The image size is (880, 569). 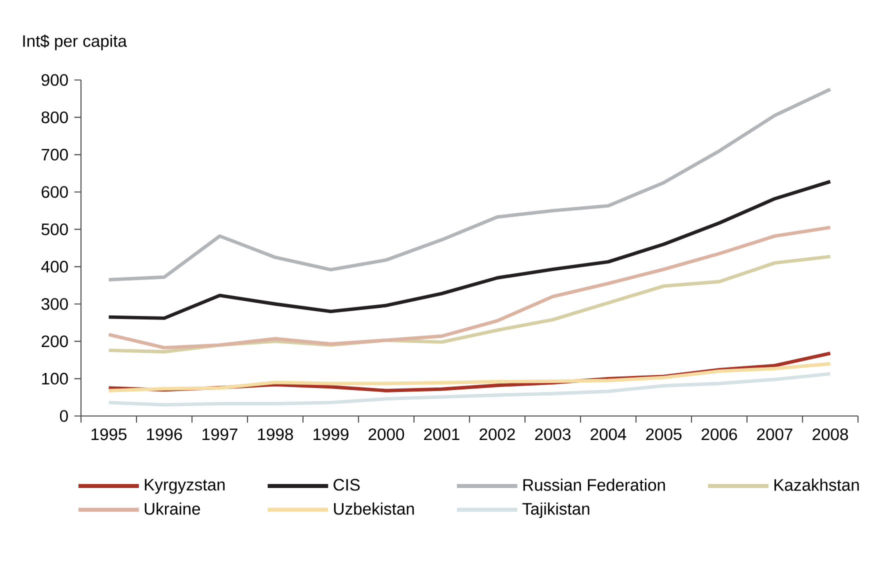 What do you see at coordinates (386, 434) in the screenshot?
I see `x-tick-label: 2000` at bounding box center [386, 434].